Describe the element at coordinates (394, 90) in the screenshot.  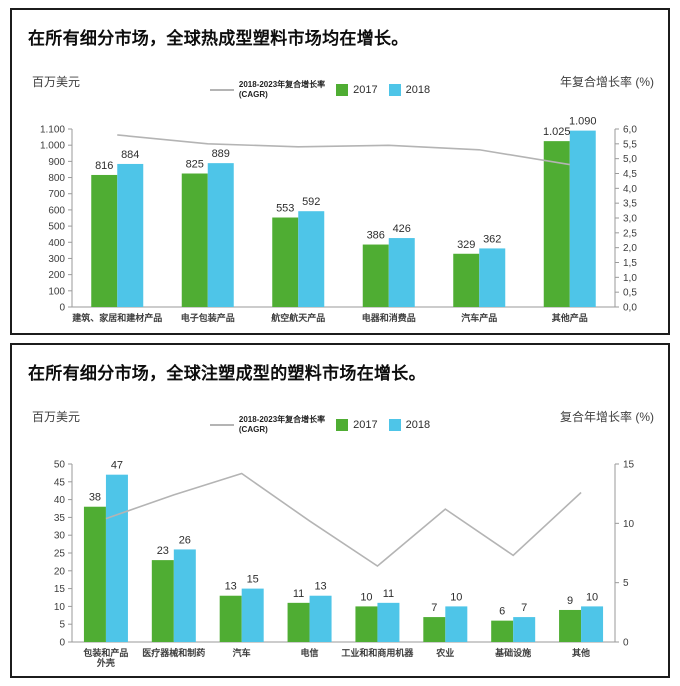
I see `legend-2018-swatch` at that location.